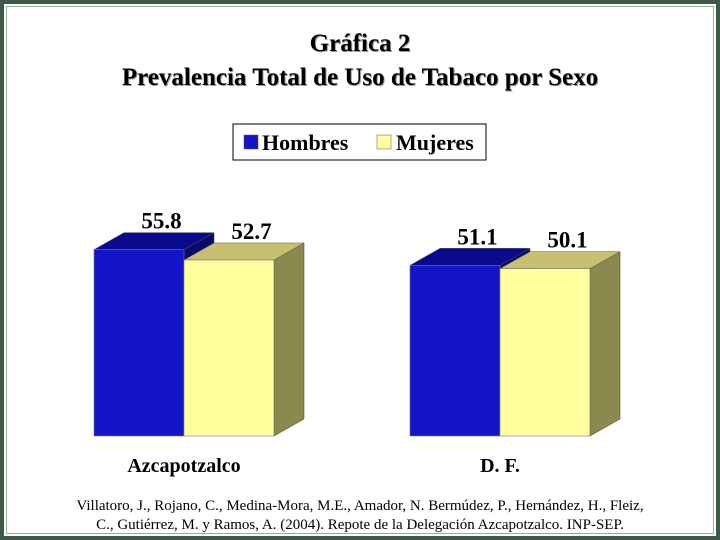 Image resolution: width=720 pixels, height=540 pixels. I want to click on bar-side-d-f-mujeres, so click(605, 344).